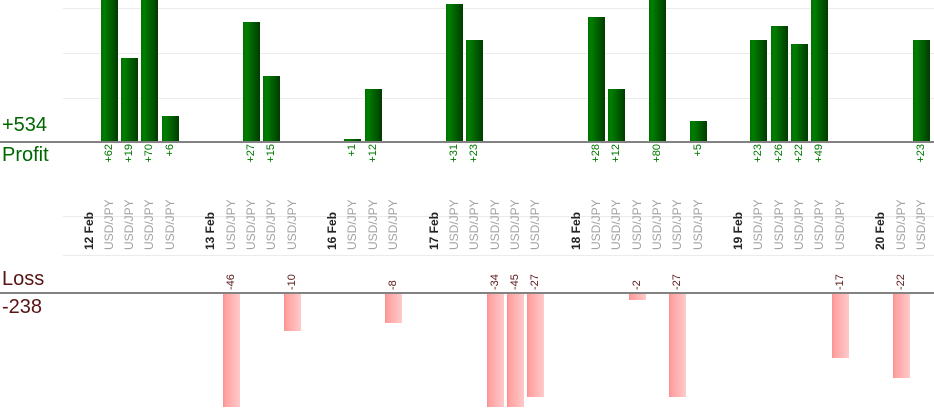 The height and width of the screenshot is (420, 934). I want to click on date-label: 19 Feb, so click(738, 230).